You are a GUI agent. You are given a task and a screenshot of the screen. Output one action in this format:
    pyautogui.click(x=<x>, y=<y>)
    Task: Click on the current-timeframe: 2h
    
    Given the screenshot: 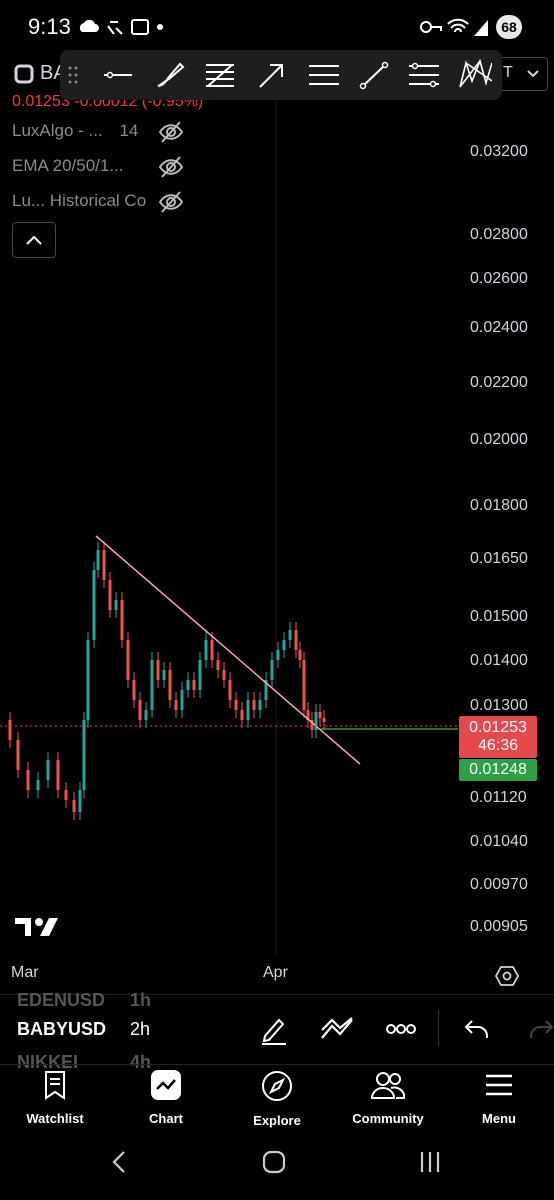 What is the action you would take?
    pyautogui.click(x=140, y=1029)
    